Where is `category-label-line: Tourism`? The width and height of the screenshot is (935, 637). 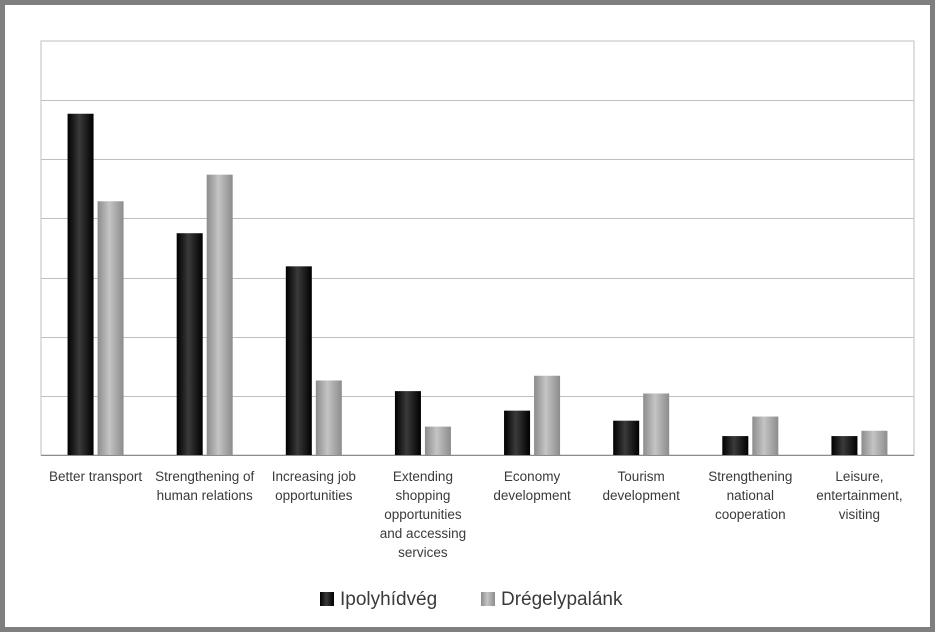 category-label-line: Tourism is located at coordinates (641, 476).